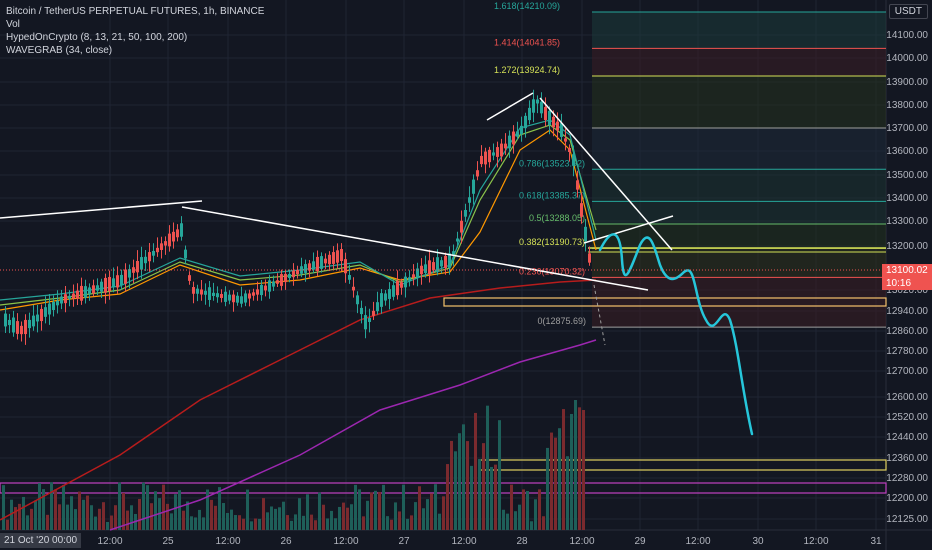 This screenshot has width=932, height=550. What do you see at coordinates (59, 50) in the screenshot?
I see `wavegrab-indicator-label: WAVEGRAB (34, close)` at bounding box center [59, 50].